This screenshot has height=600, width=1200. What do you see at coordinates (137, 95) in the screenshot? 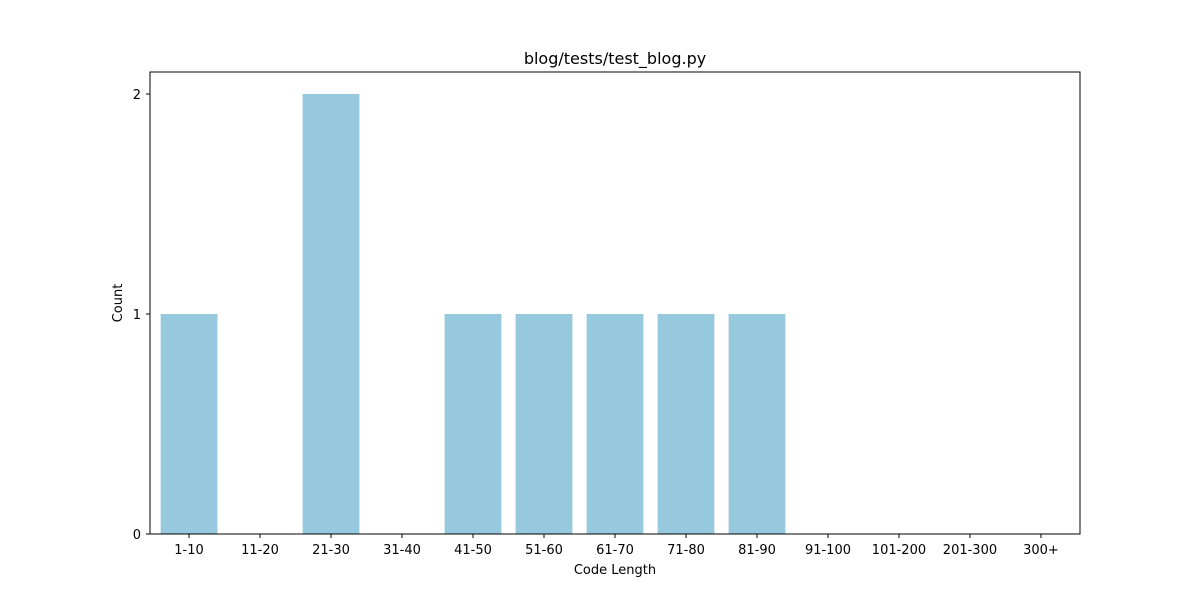
I see `y-tick-label: 2` at bounding box center [137, 95].